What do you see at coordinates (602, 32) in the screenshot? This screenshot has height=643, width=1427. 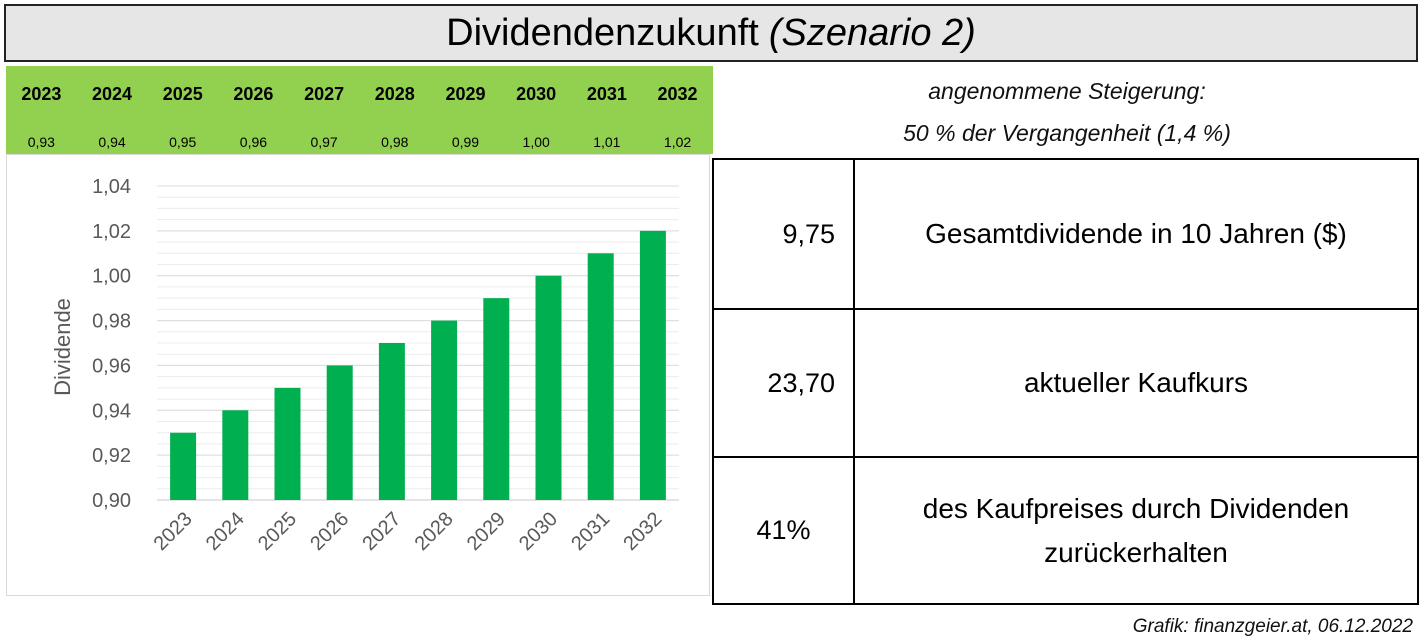 I see `chart-title: Dividendenzukunft` at bounding box center [602, 32].